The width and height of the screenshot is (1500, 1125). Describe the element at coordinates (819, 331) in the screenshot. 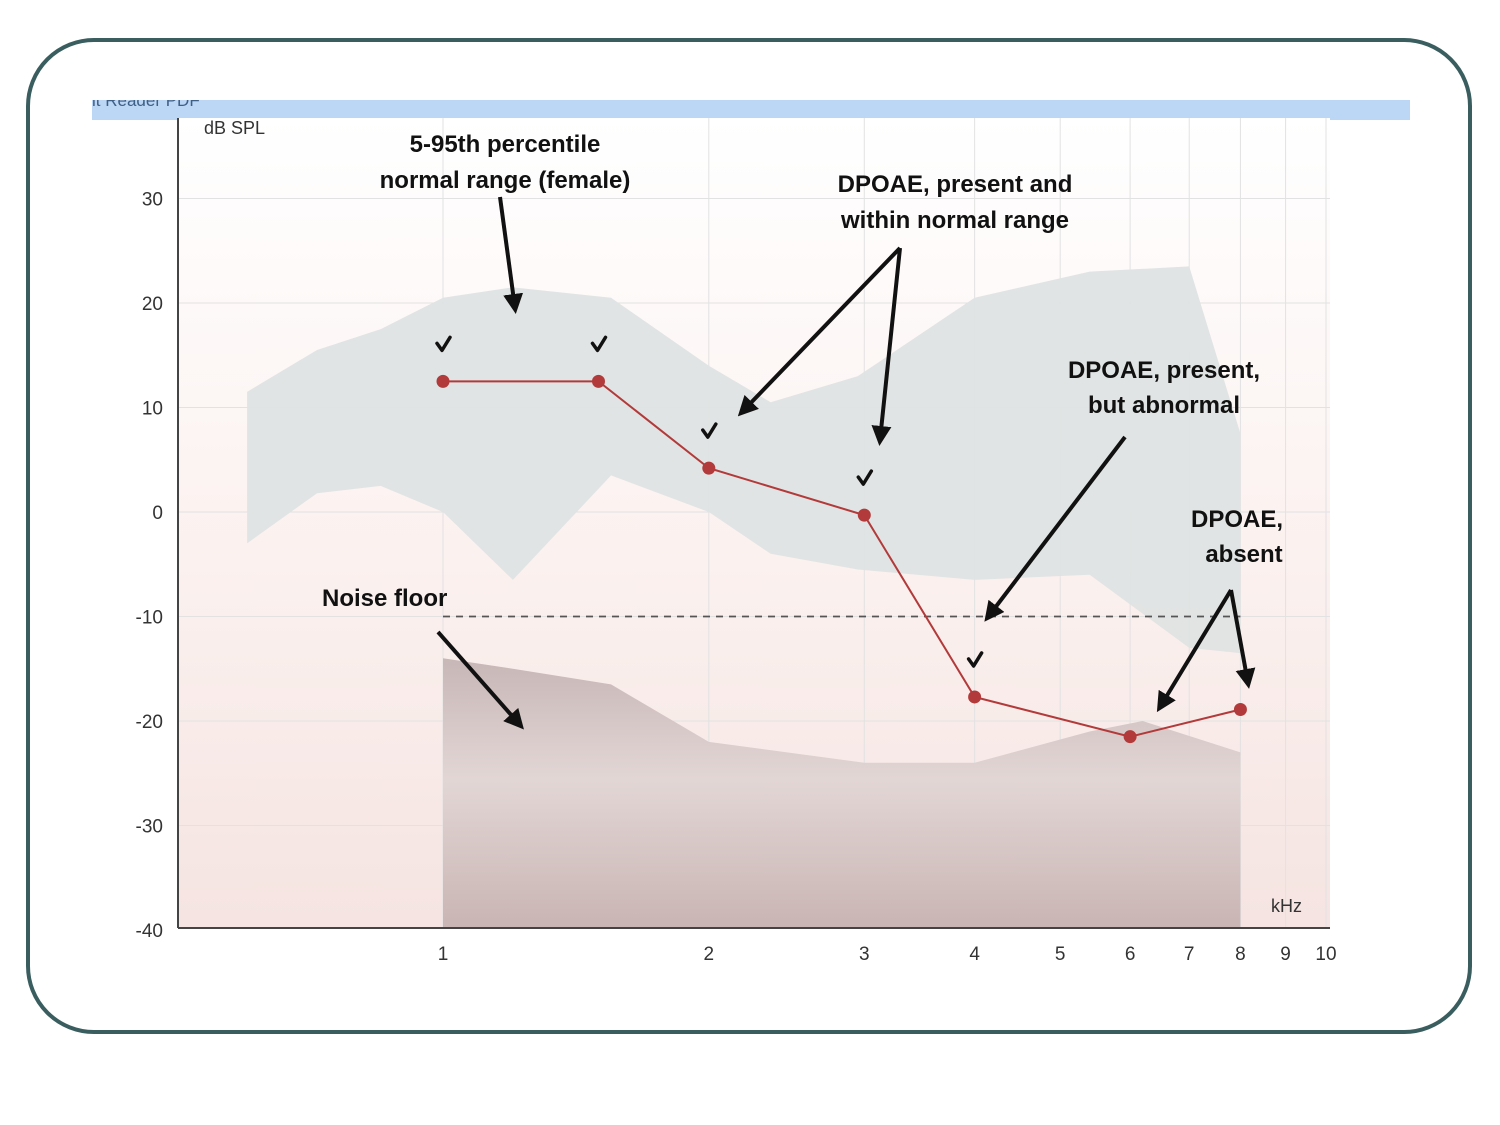

I see `arrow-present-normal-2k` at that location.